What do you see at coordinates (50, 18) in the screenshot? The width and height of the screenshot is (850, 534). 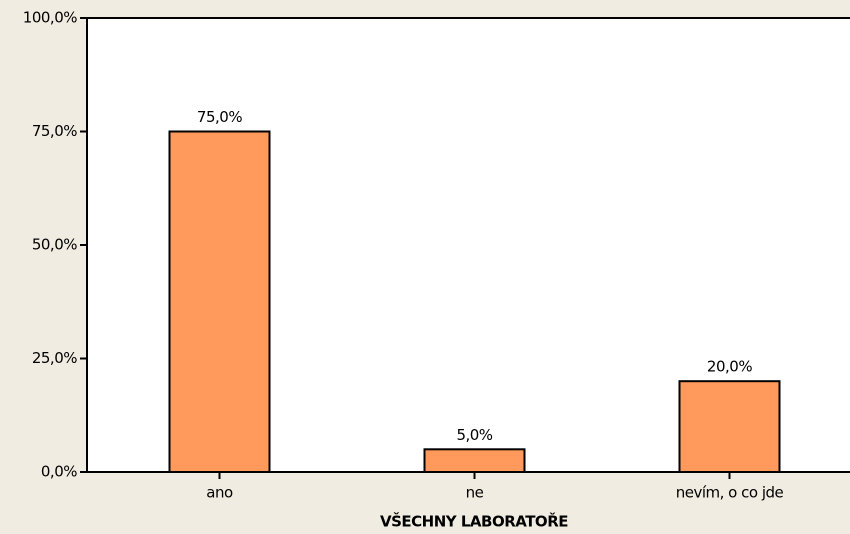 I see `y-tick-label: 100,0%` at bounding box center [50, 18].